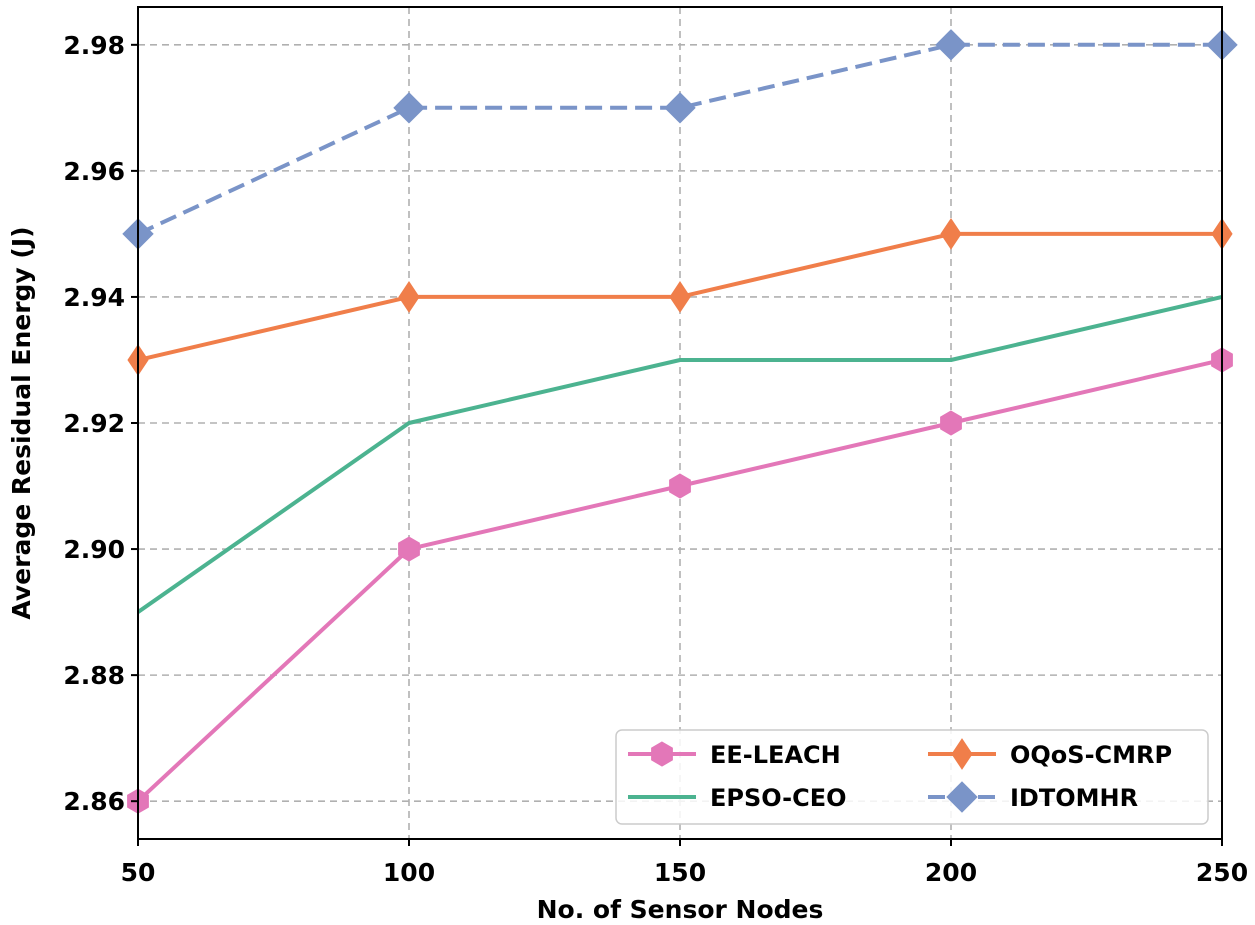  What do you see at coordinates (1091, 755) in the screenshot?
I see `legend-label-oqos-cmrp: OQoS-CMRP` at bounding box center [1091, 755].